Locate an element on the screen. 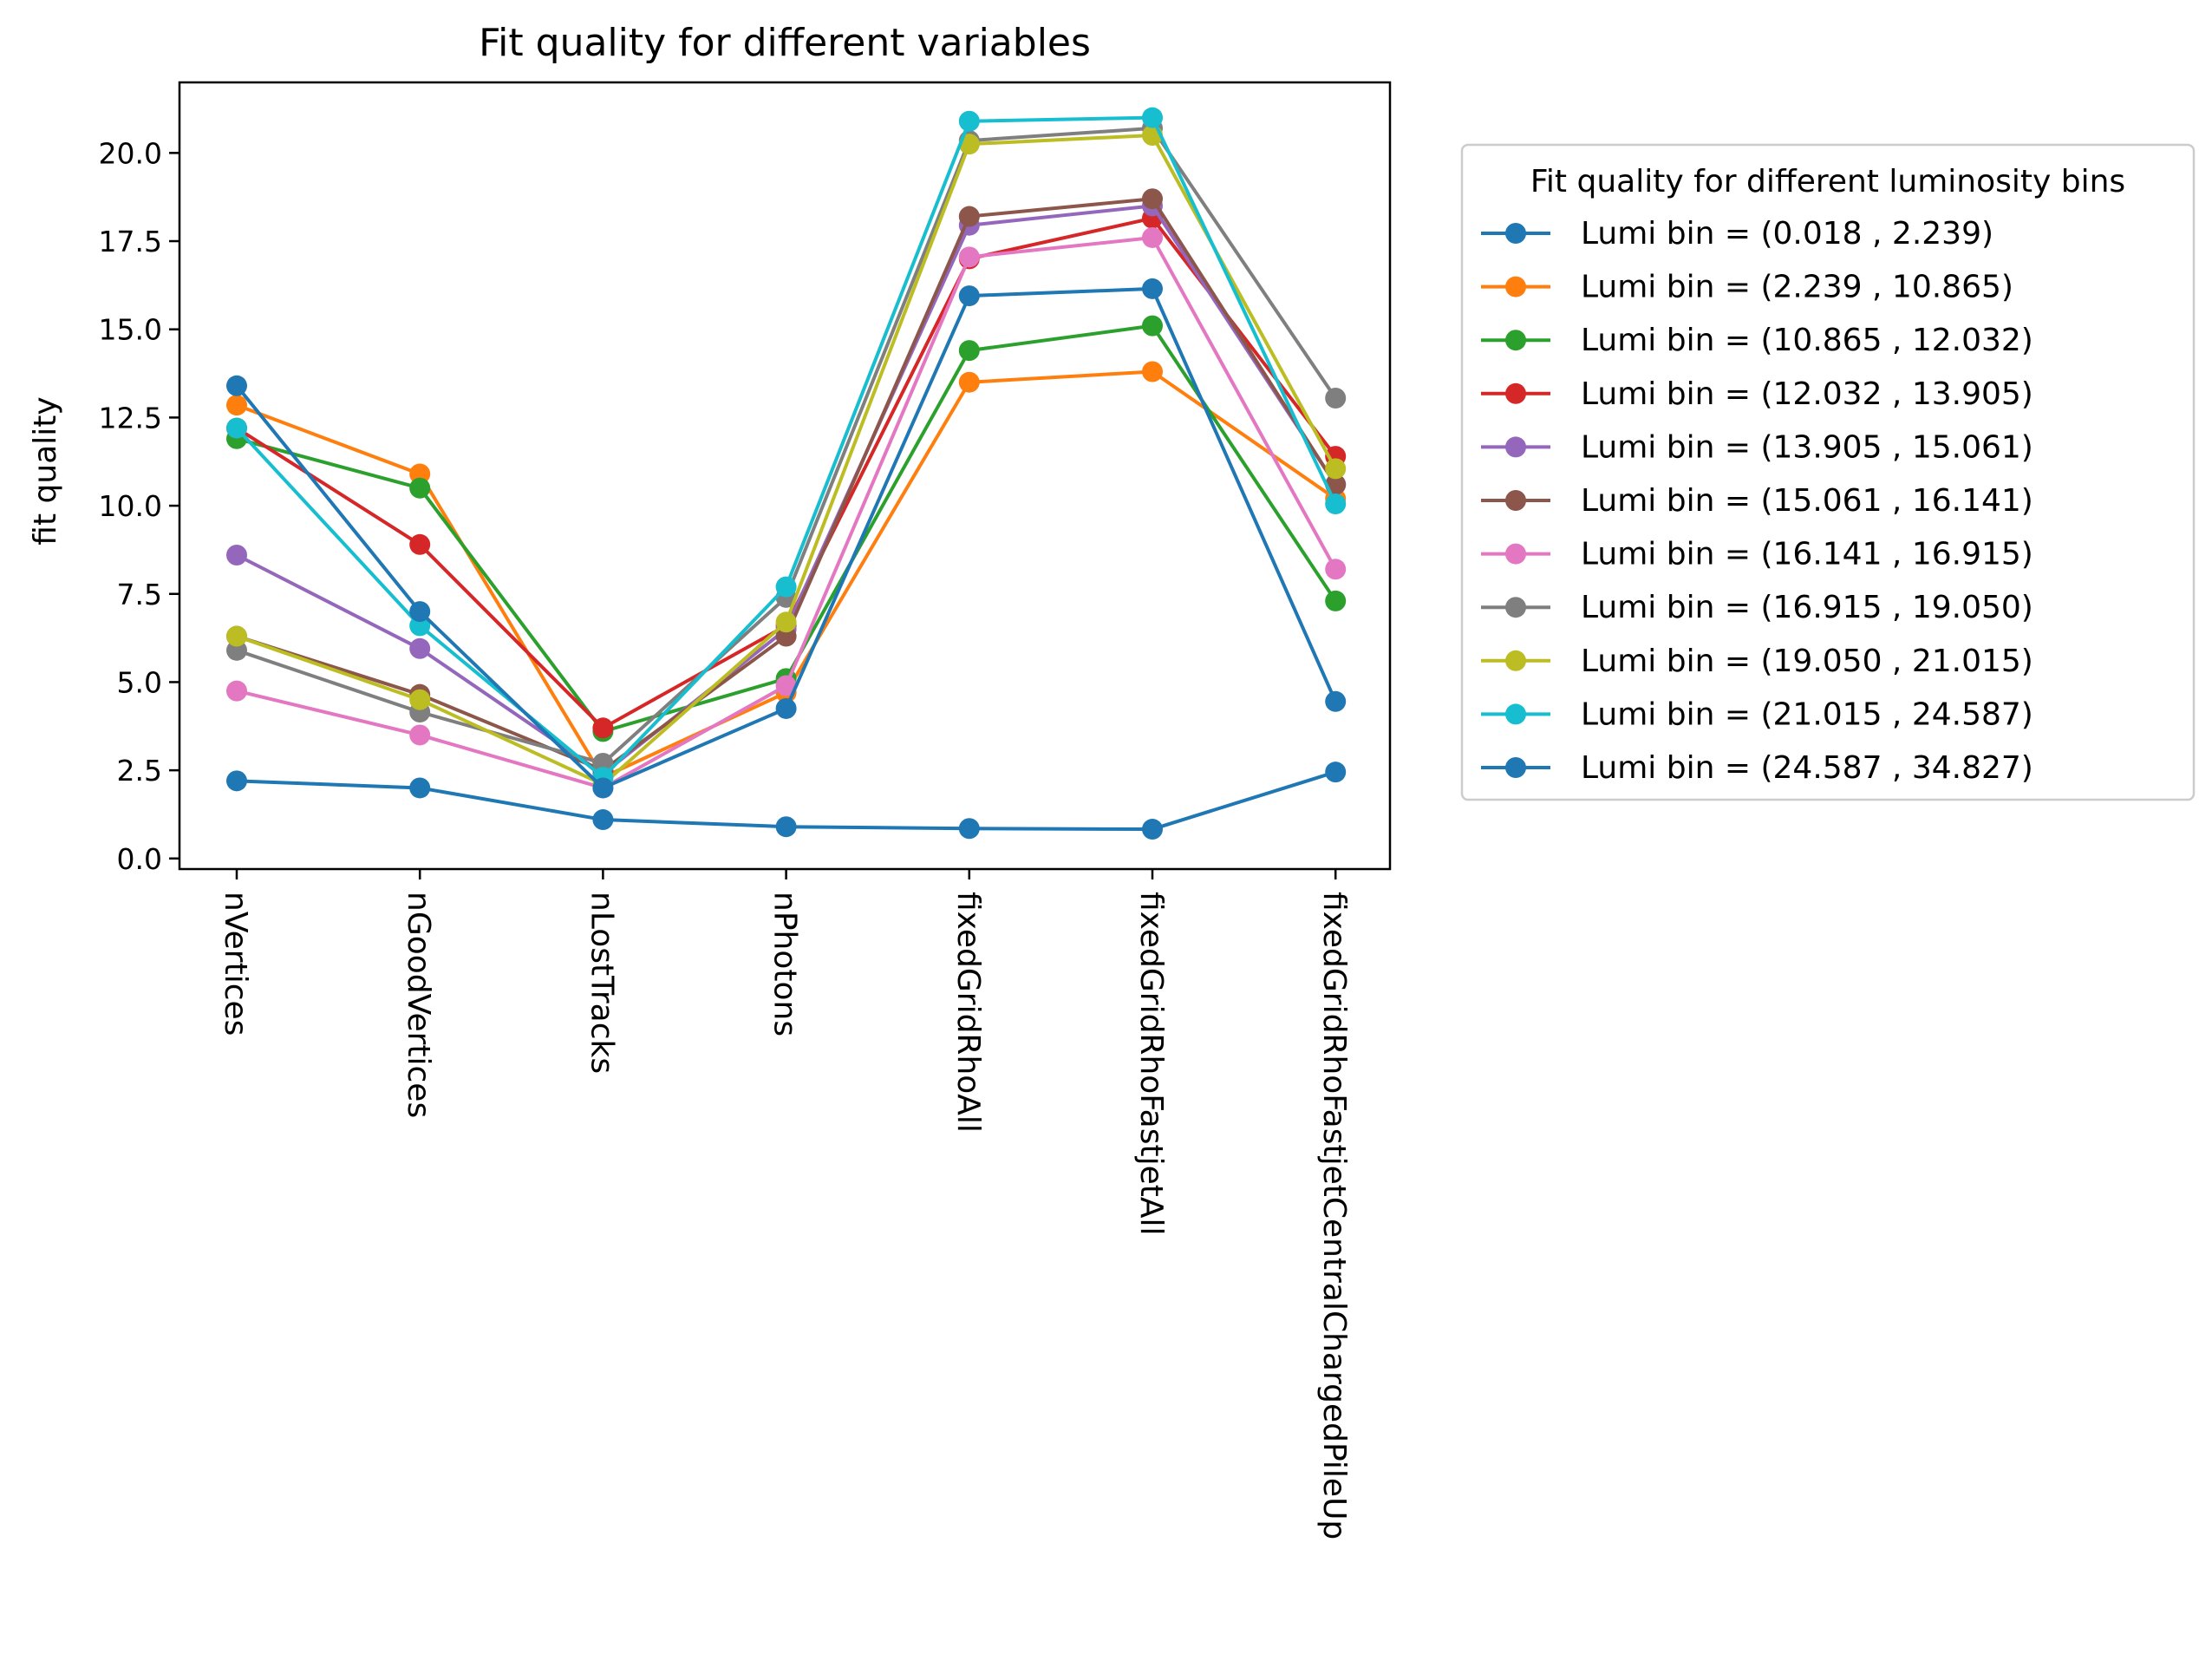 This screenshot has width=2212, height=1667. y-tick-label: 0.0 is located at coordinates (139, 859).